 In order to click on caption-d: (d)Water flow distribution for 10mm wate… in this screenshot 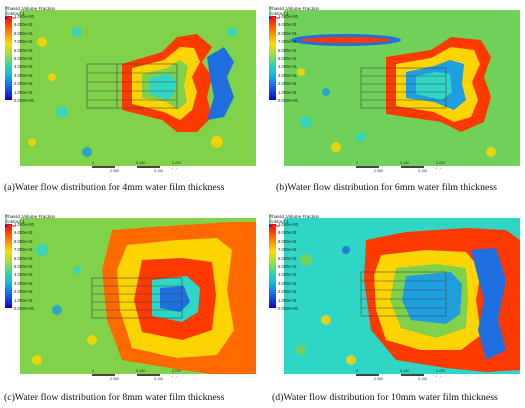, I will do `click(385, 397)`.